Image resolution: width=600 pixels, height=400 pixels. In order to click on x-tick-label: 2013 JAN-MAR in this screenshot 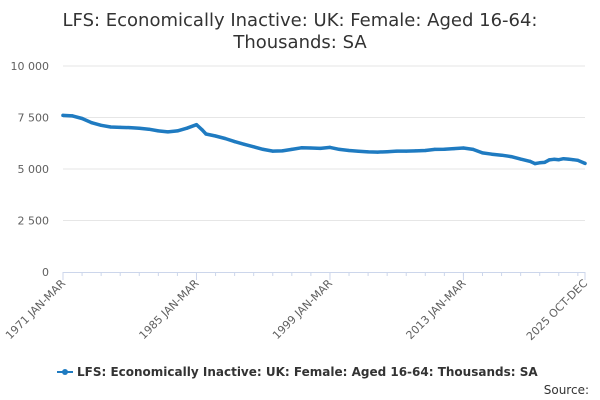, I will do `click(436, 309)`.